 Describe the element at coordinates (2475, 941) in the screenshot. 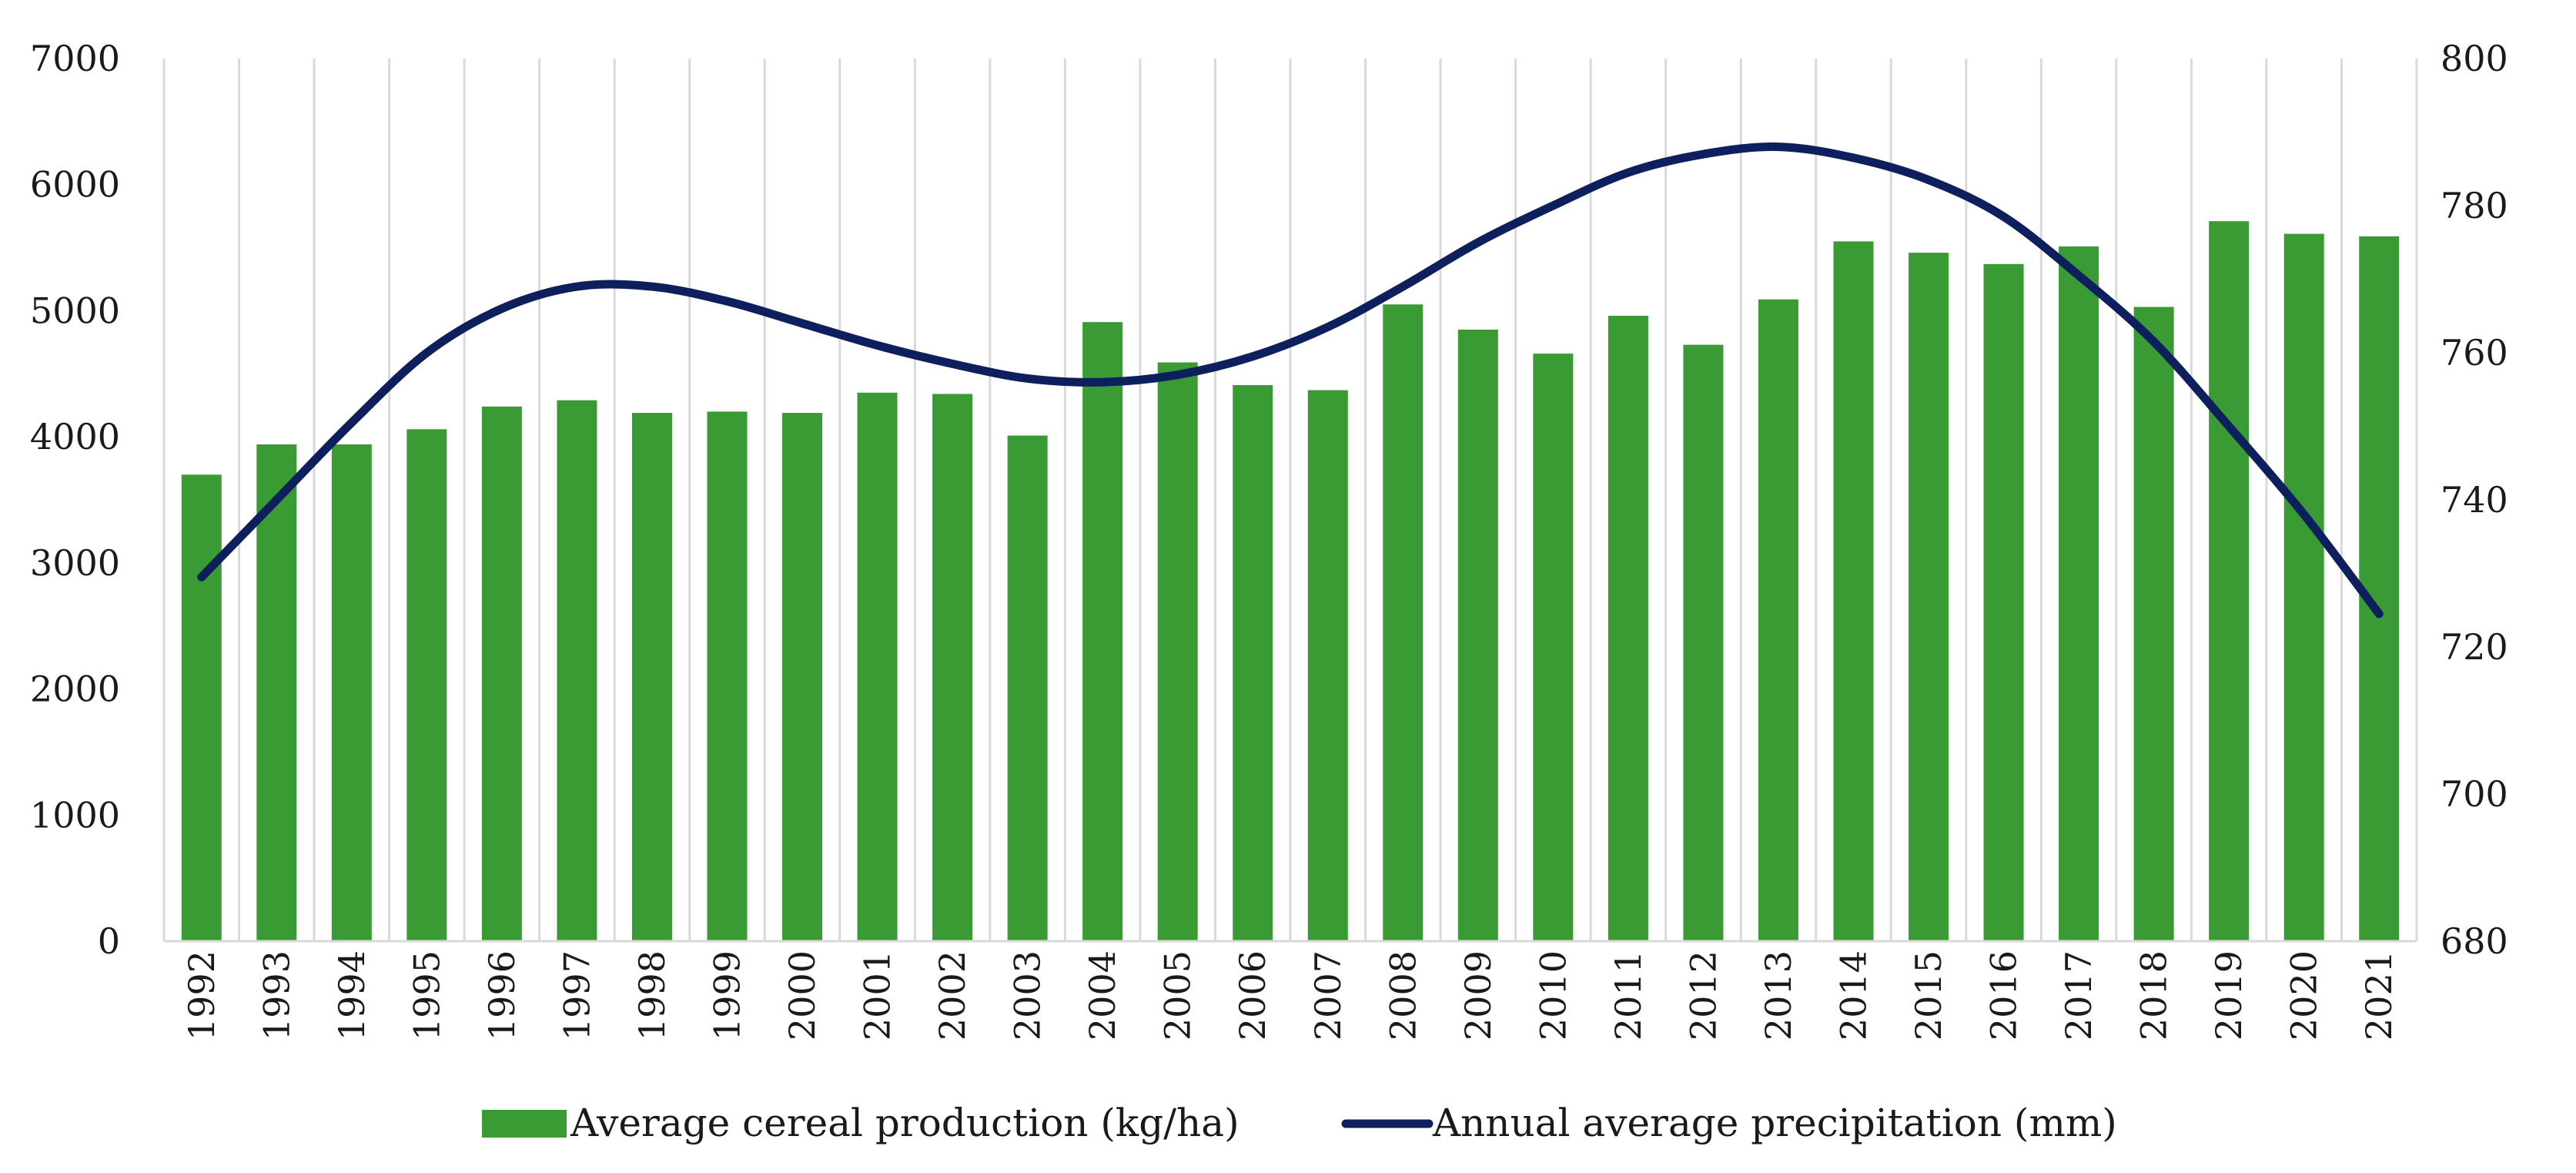

I see `y-right-tick-label: 680` at that location.